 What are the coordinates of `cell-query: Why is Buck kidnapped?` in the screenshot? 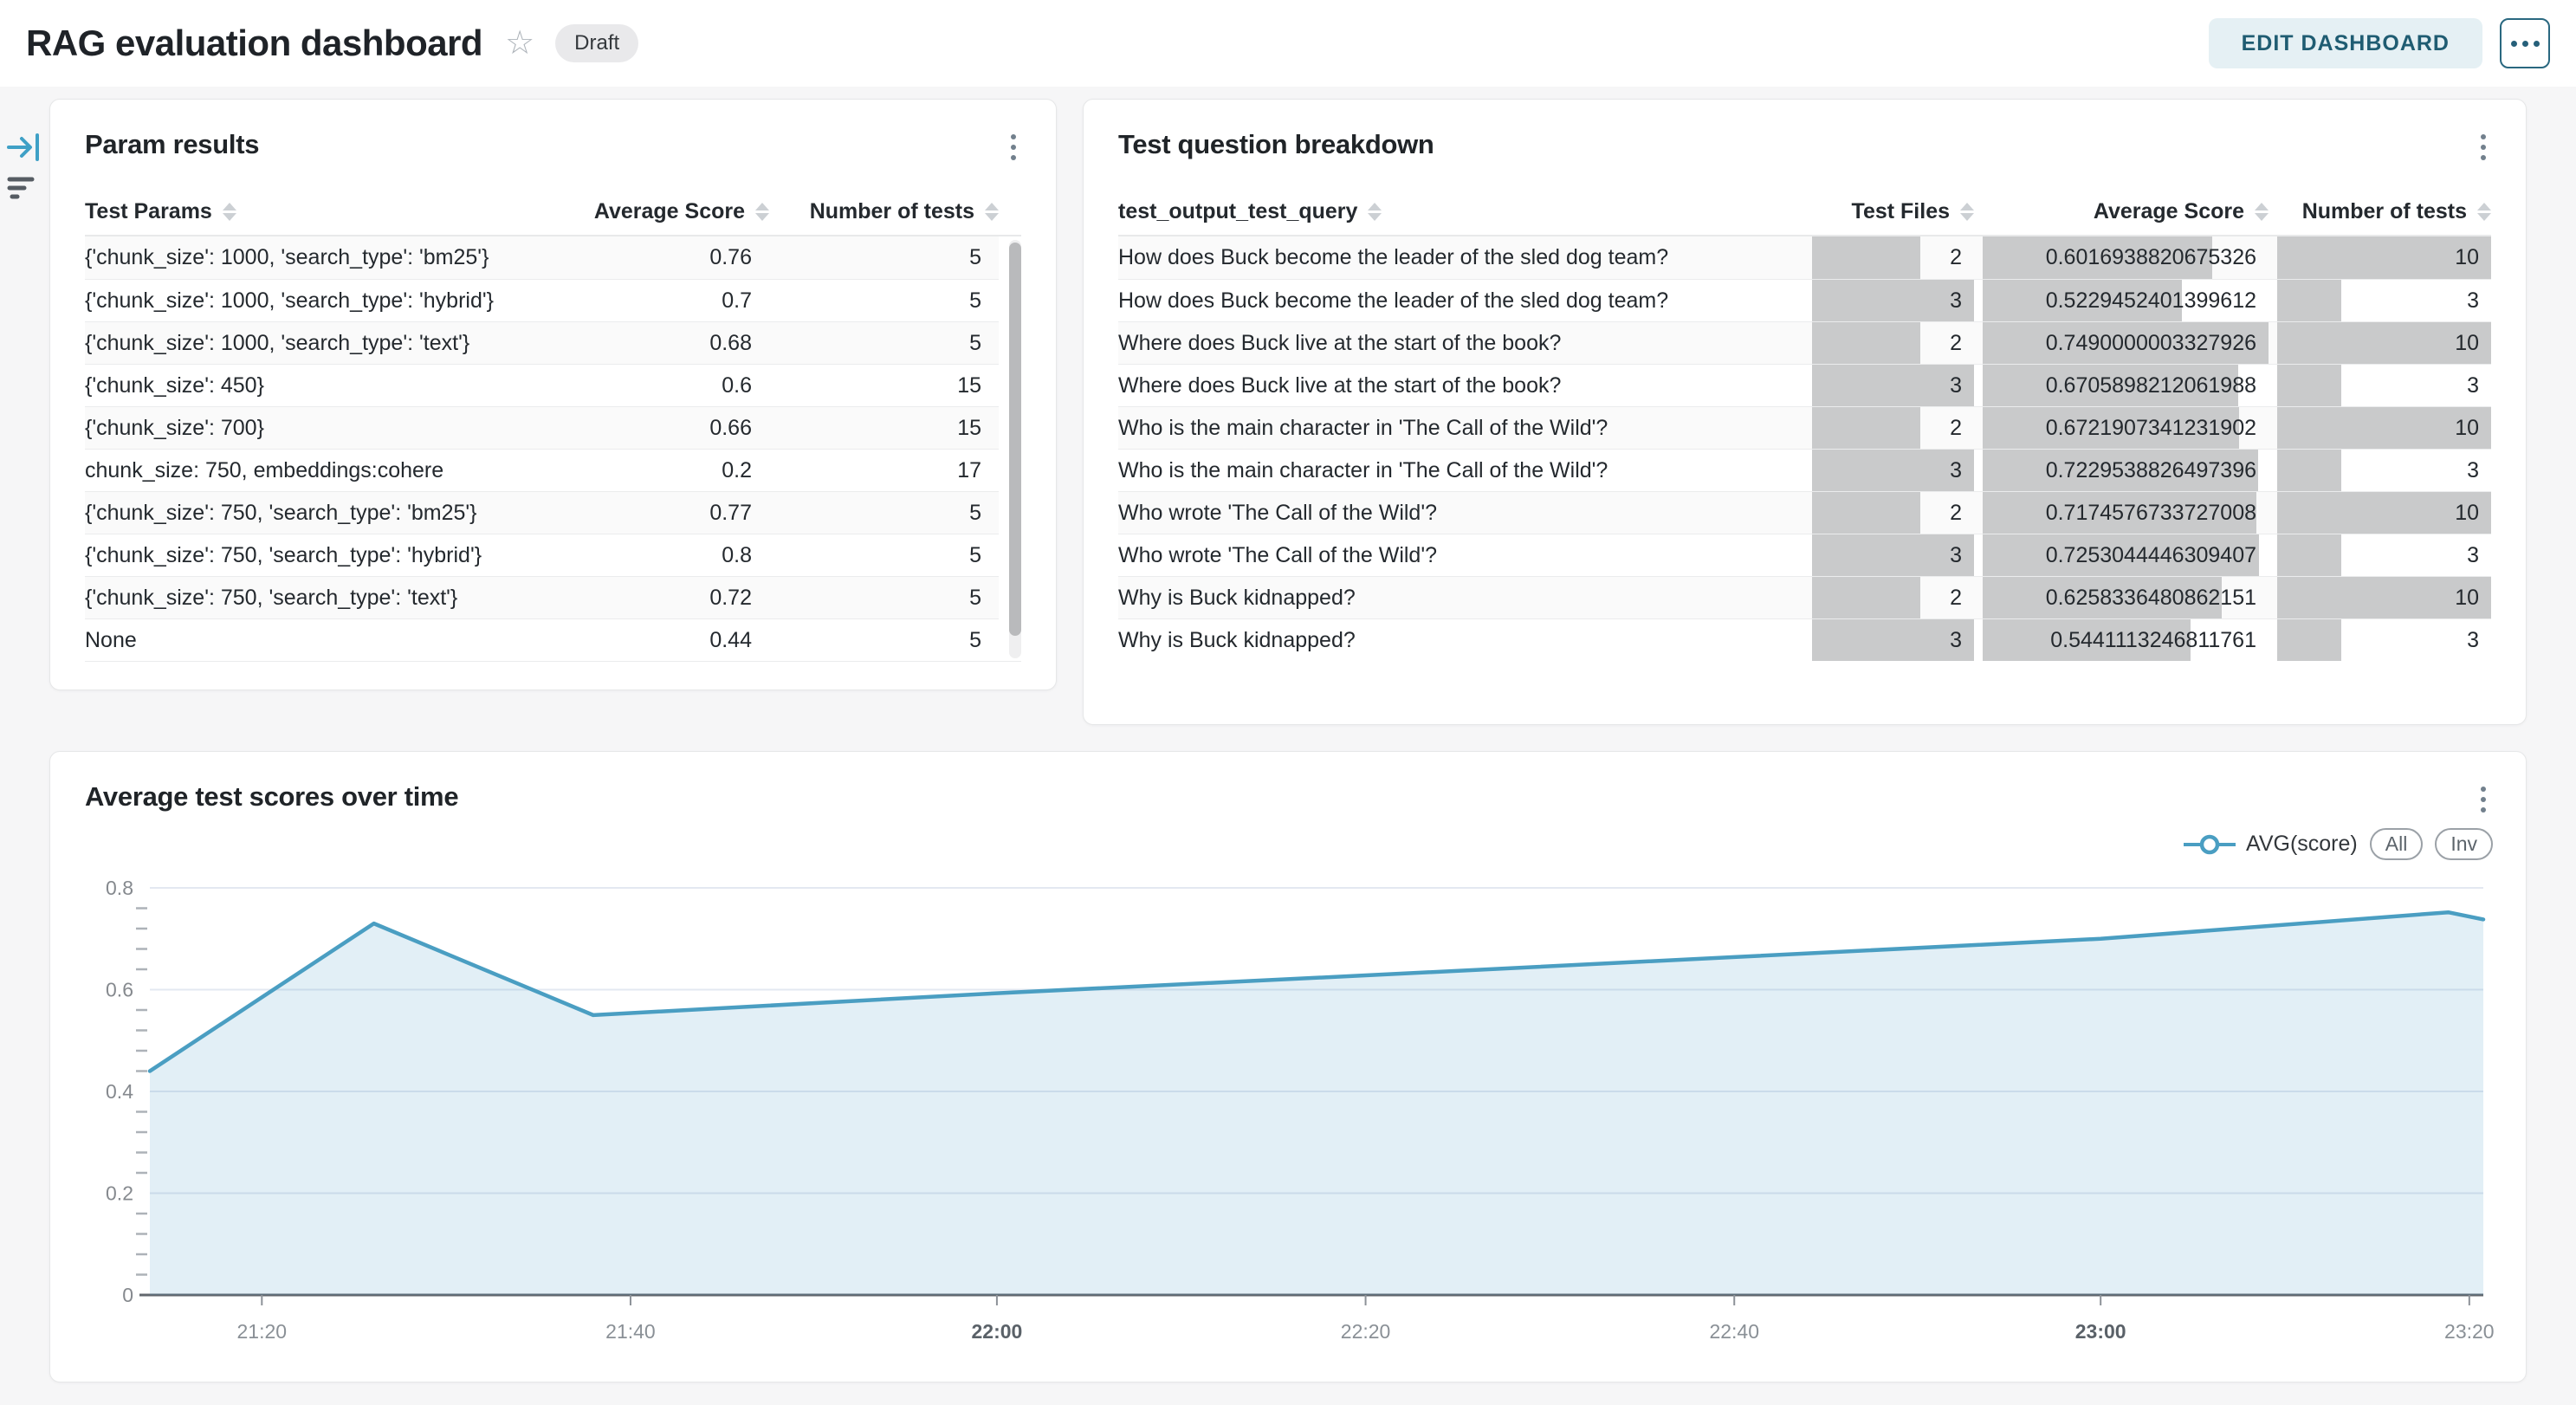 It's located at (1237, 639).